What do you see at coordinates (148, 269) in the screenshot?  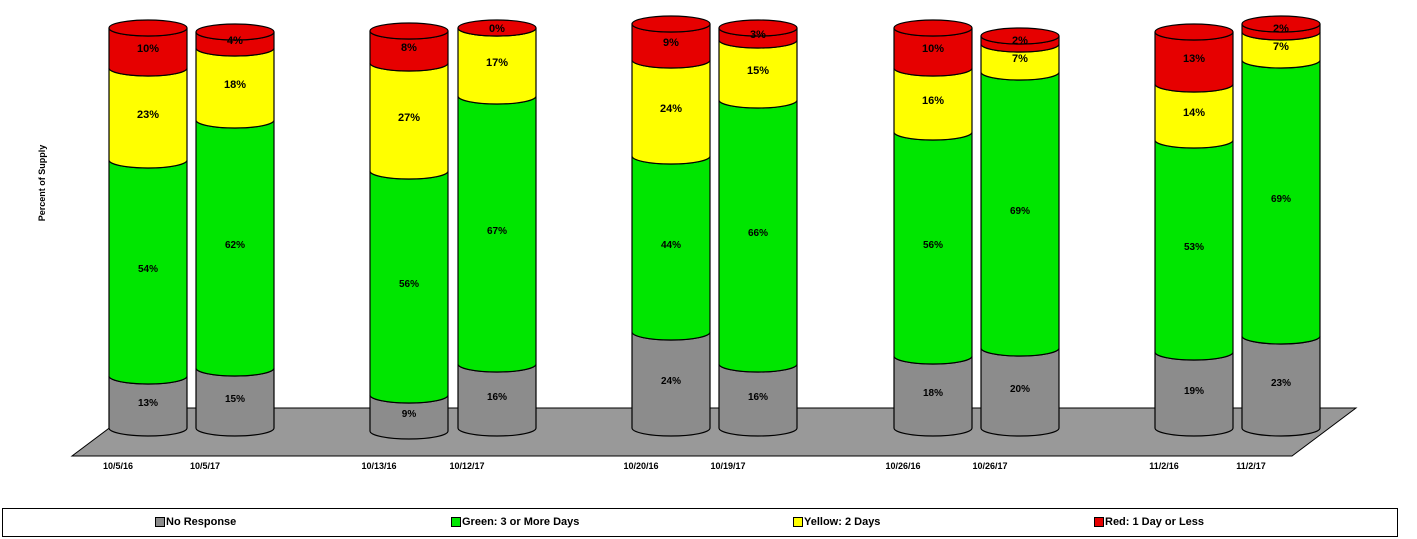 I see `data-label: 54%` at bounding box center [148, 269].